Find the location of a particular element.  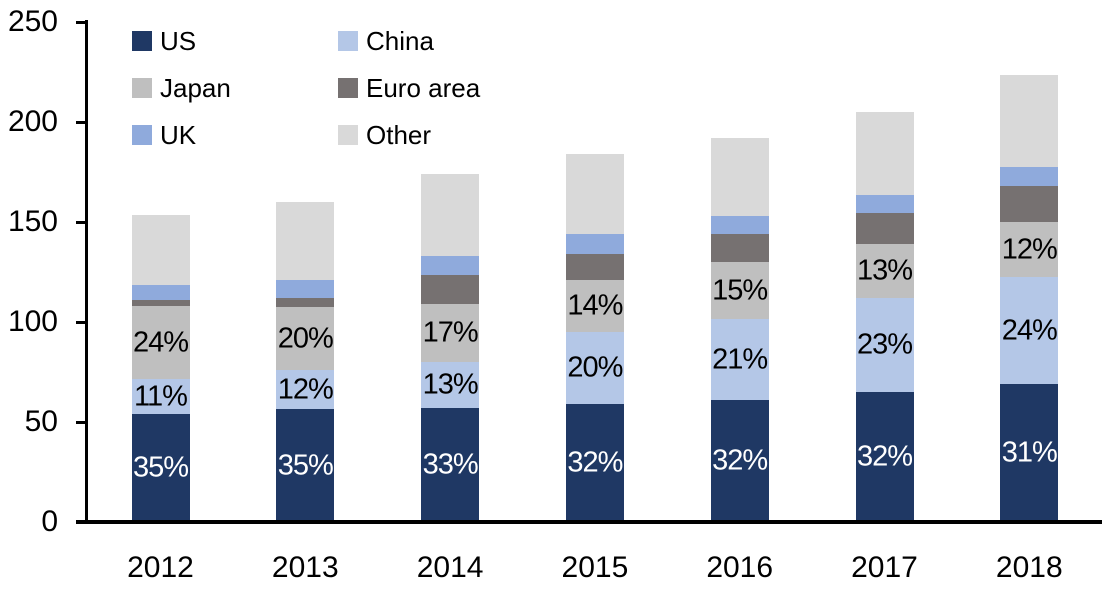

bar-segment-us-2018 is located at coordinates (1029, 453).